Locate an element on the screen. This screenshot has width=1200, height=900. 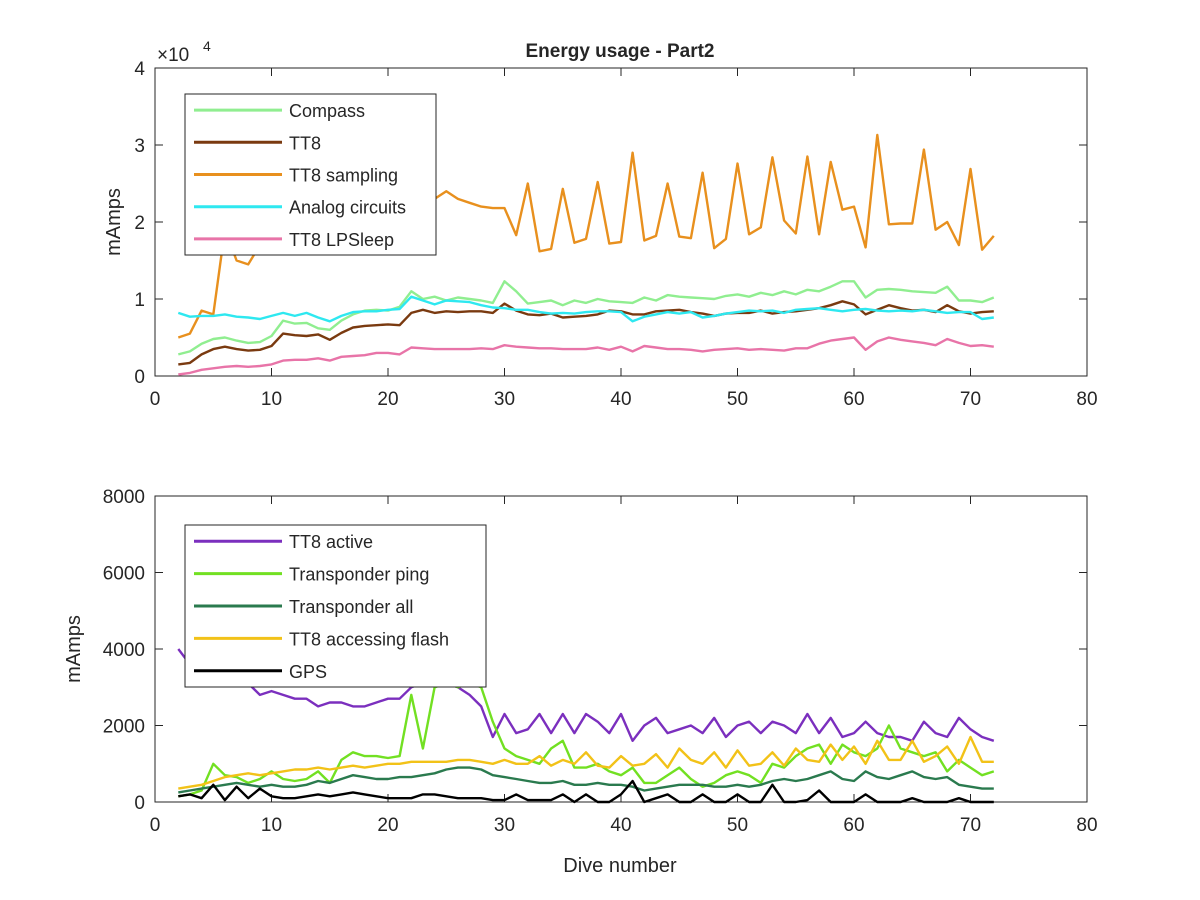
p1-y-tick-label: 0 is located at coordinates (139, 377).